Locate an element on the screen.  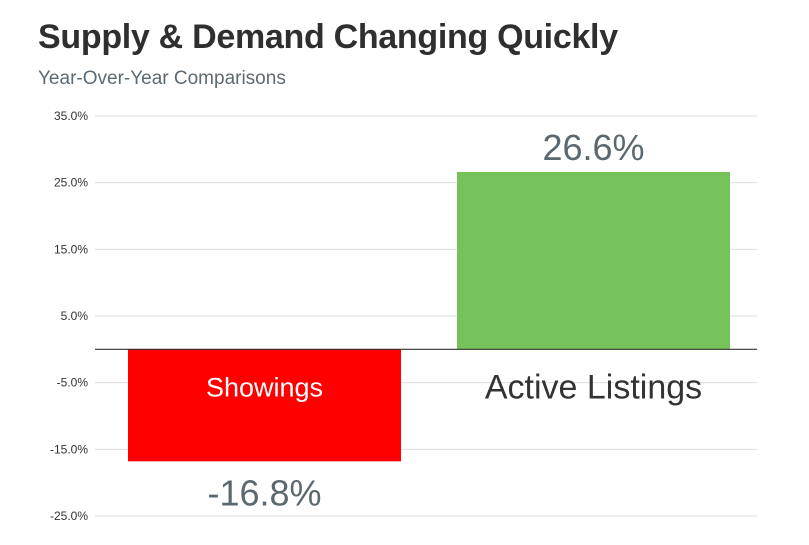
y-tick-label: -25.0% is located at coordinates (69, 516).